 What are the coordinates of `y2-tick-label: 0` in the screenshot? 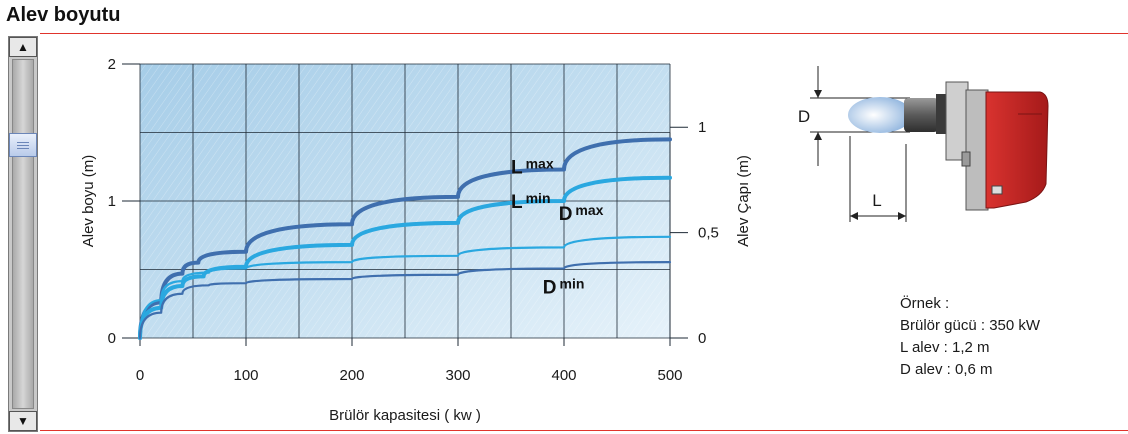 It's located at (702, 338).